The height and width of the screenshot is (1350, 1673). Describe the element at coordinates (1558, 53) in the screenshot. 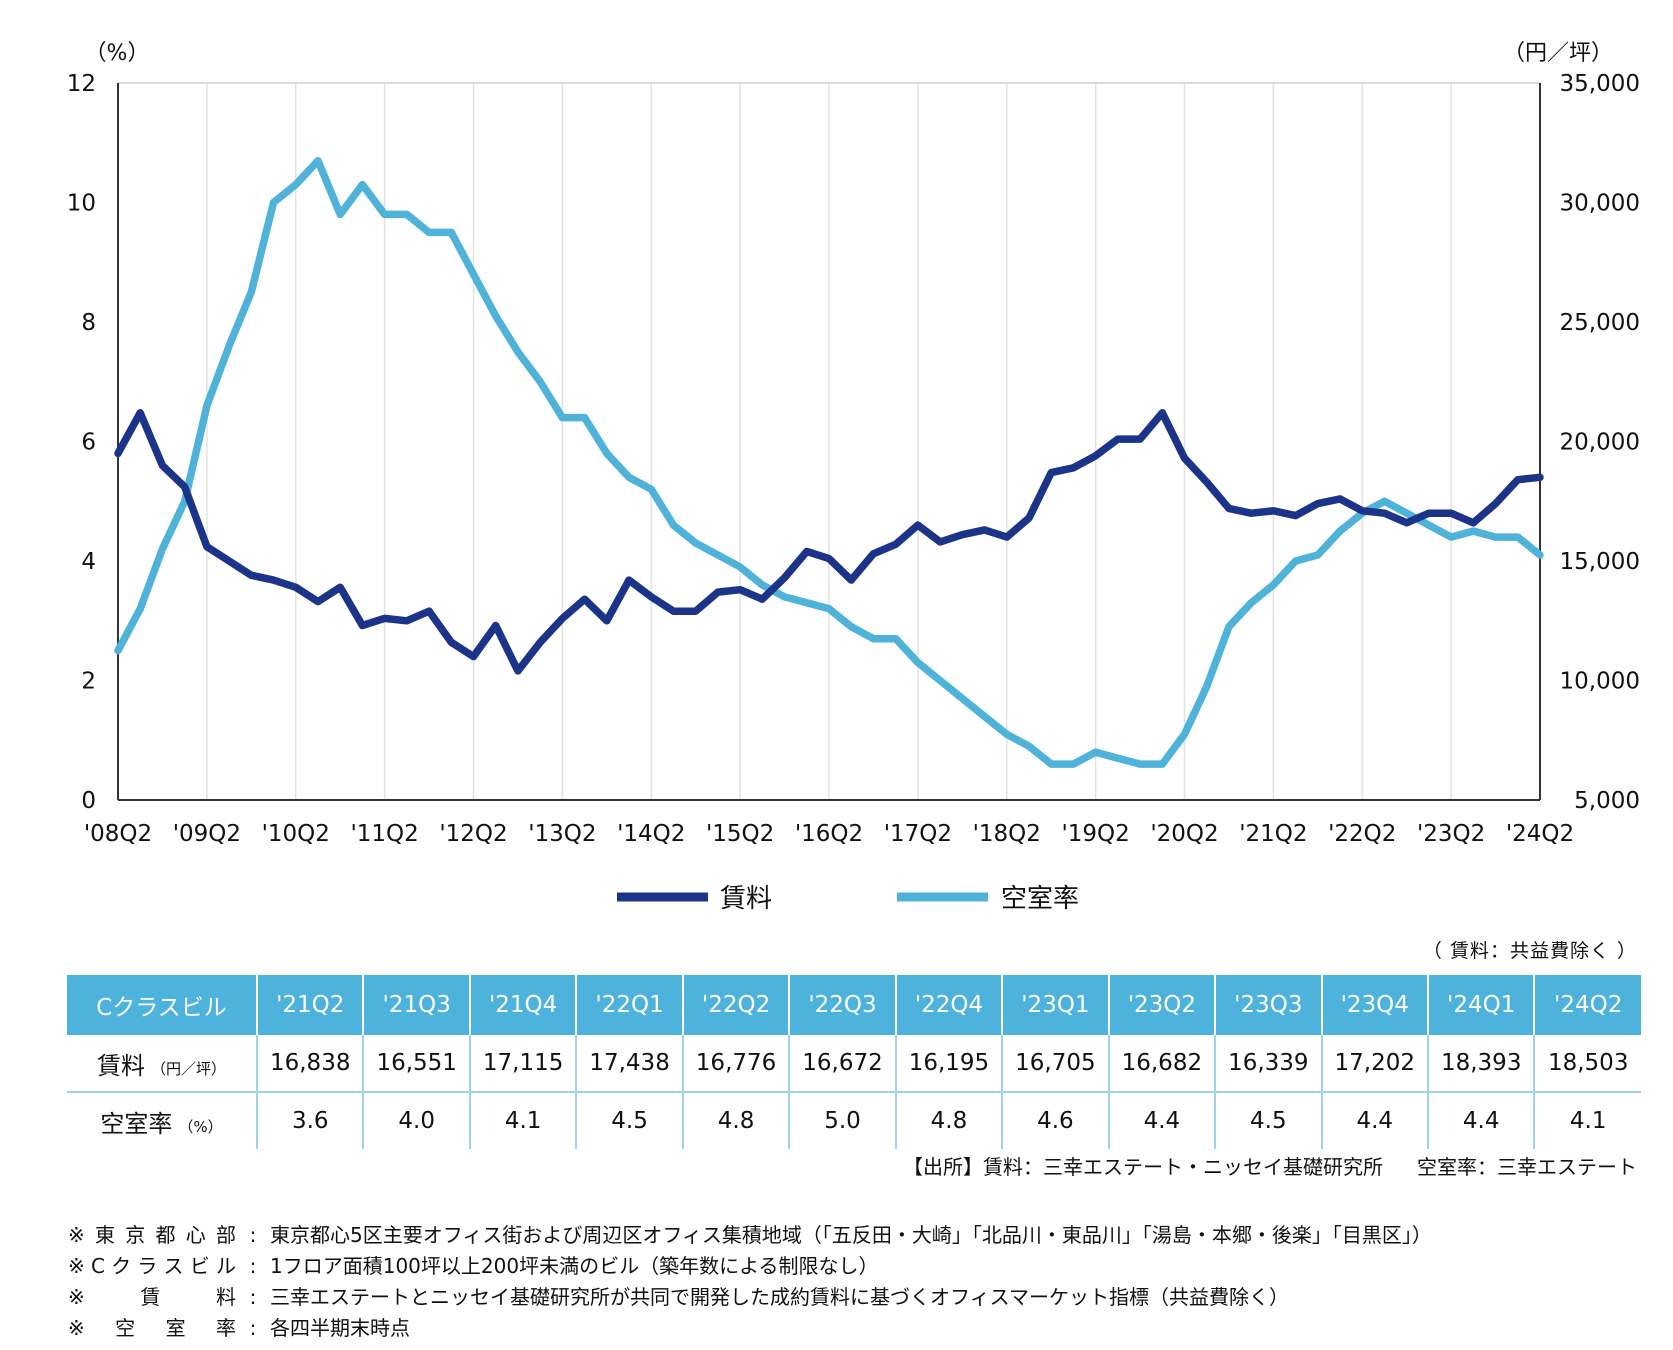

I see `right-axis-unit: （円／坪）` at that location.